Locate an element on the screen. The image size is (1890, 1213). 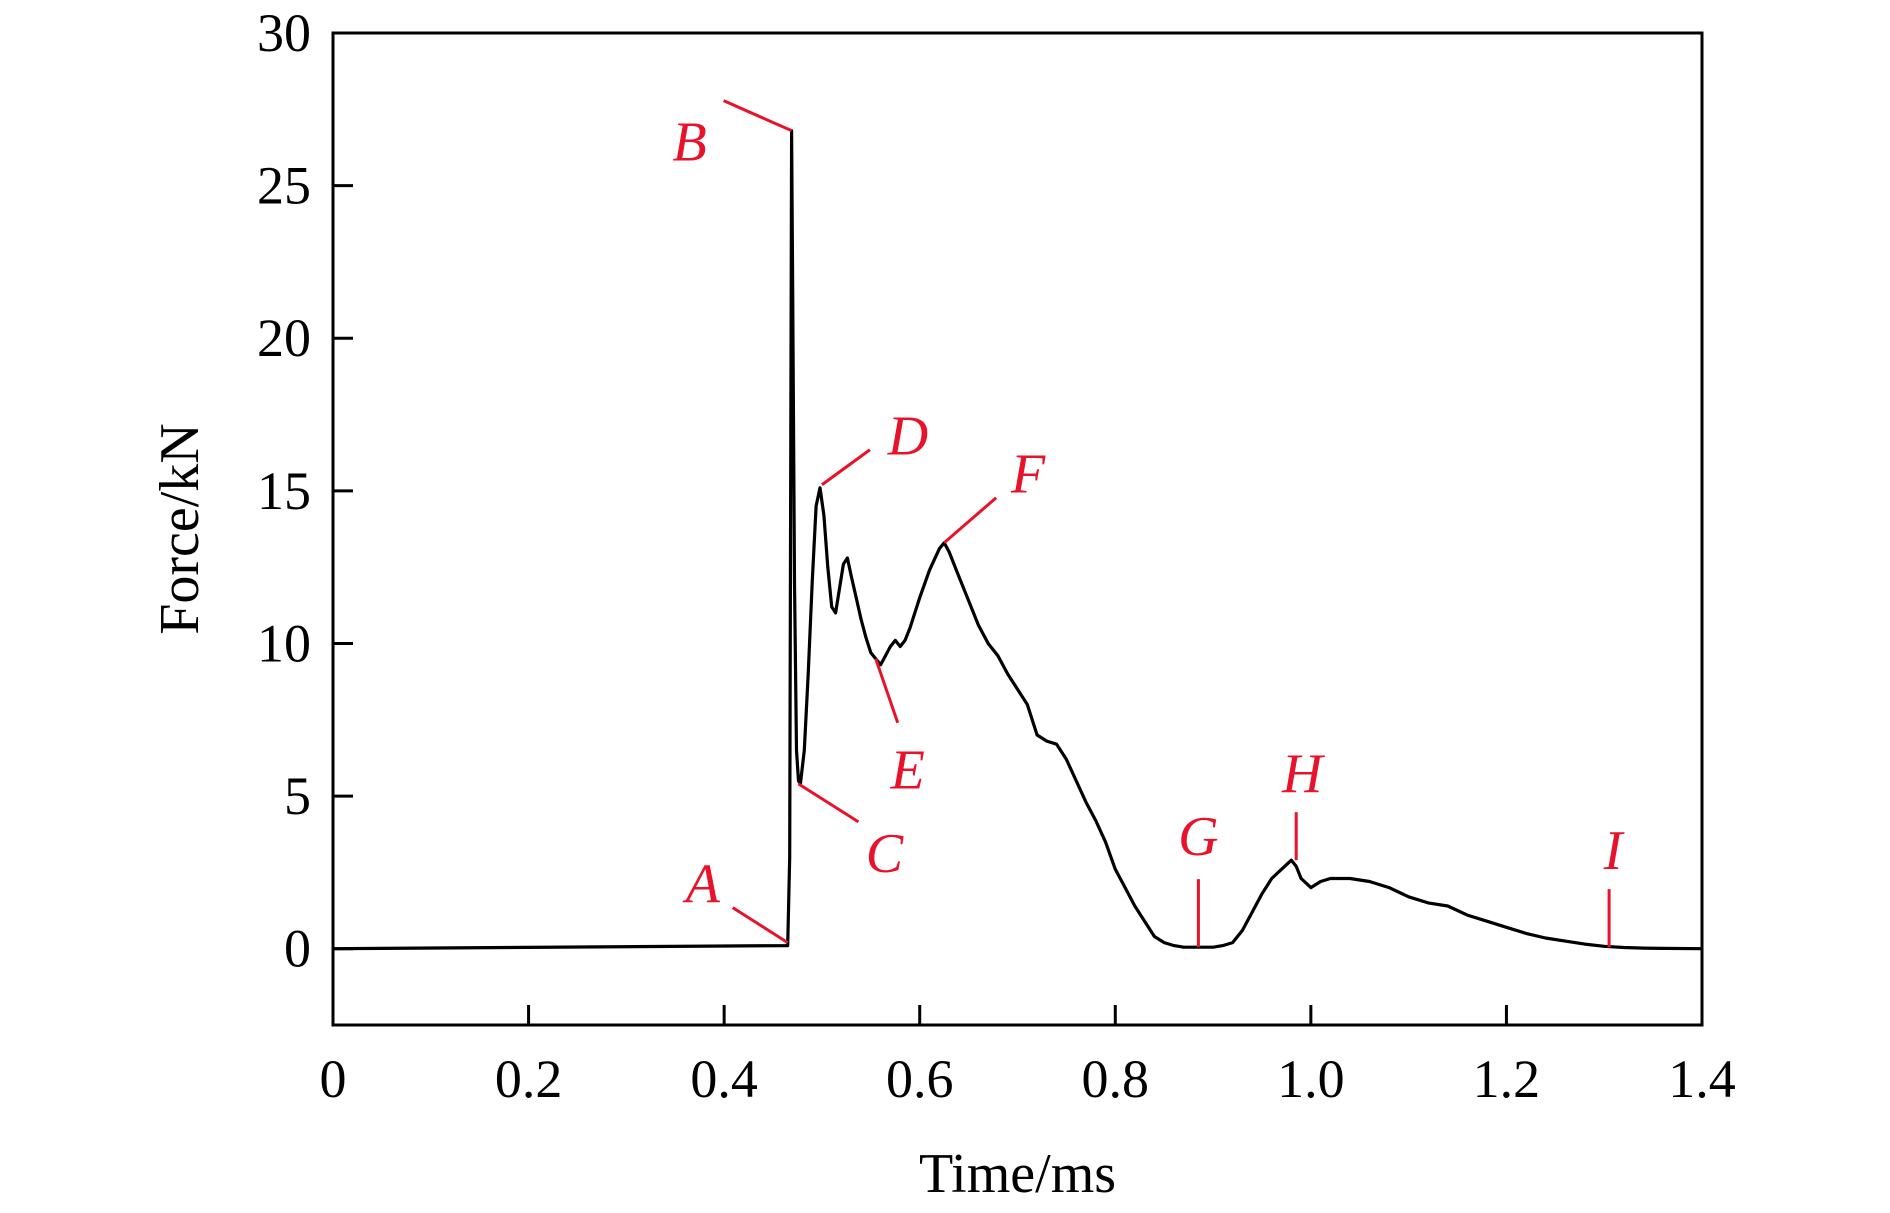
y-tick-label: 30 is located at coordinates (284, 33).